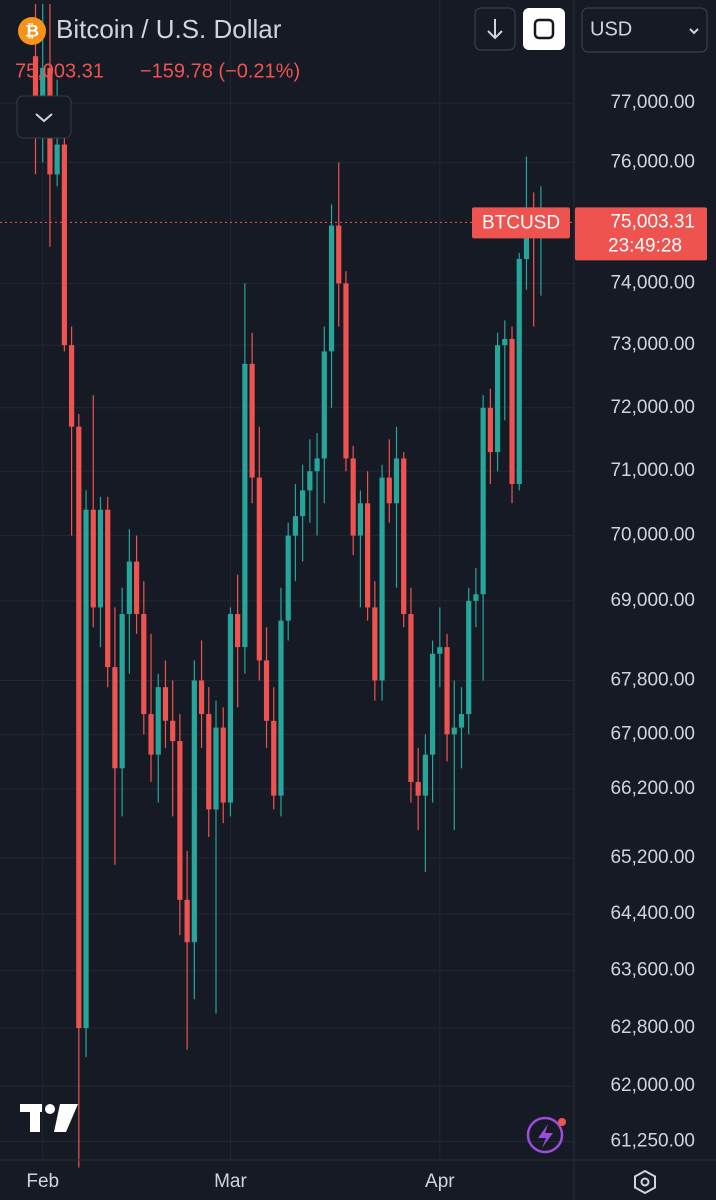 This screenshot has width=716, height=1200. I want to click on countdown: 23:49:28, so click(645, 245).